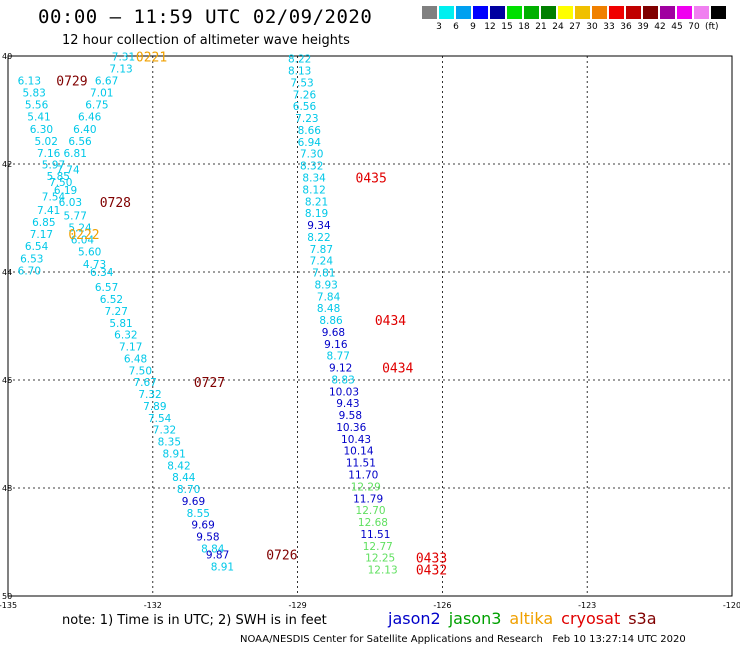 The height and width of the screenshot is (650, 740). What do you see at coordinates (591, 618) in the screenshot?
I see `legend-entry-cryosat: cryosat` at bounding box center [591, 618].